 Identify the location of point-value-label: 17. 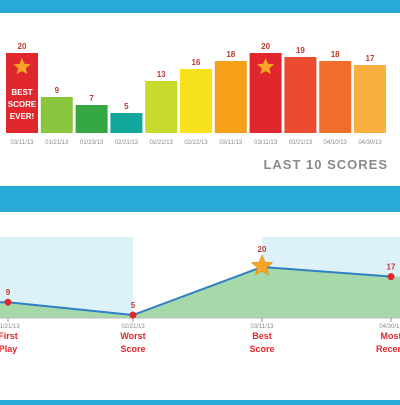
(391, 267).